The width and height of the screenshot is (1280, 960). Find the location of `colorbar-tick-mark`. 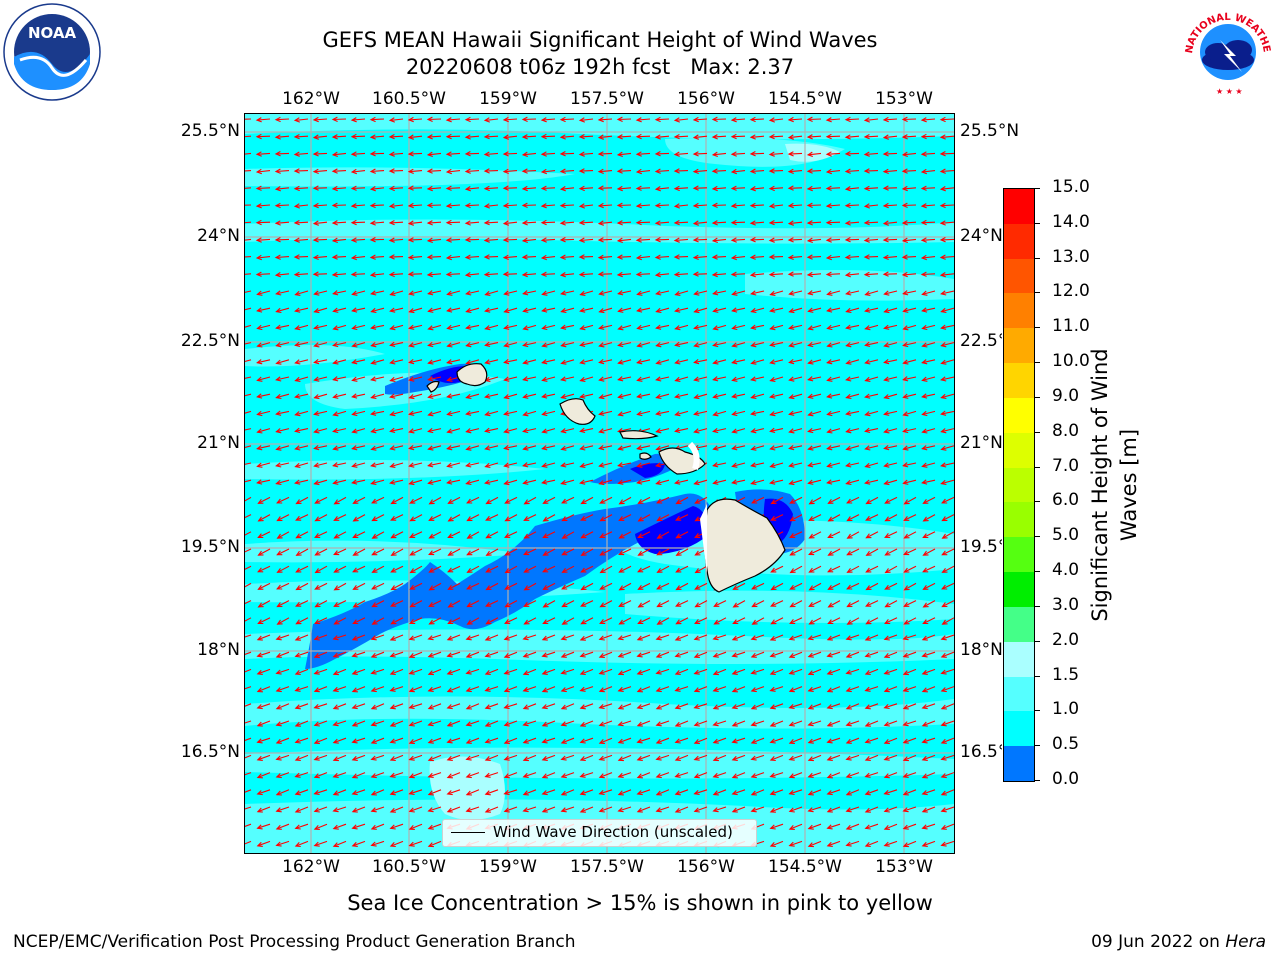

colorbar-tick-mark is located at coordinates (1037, 293).